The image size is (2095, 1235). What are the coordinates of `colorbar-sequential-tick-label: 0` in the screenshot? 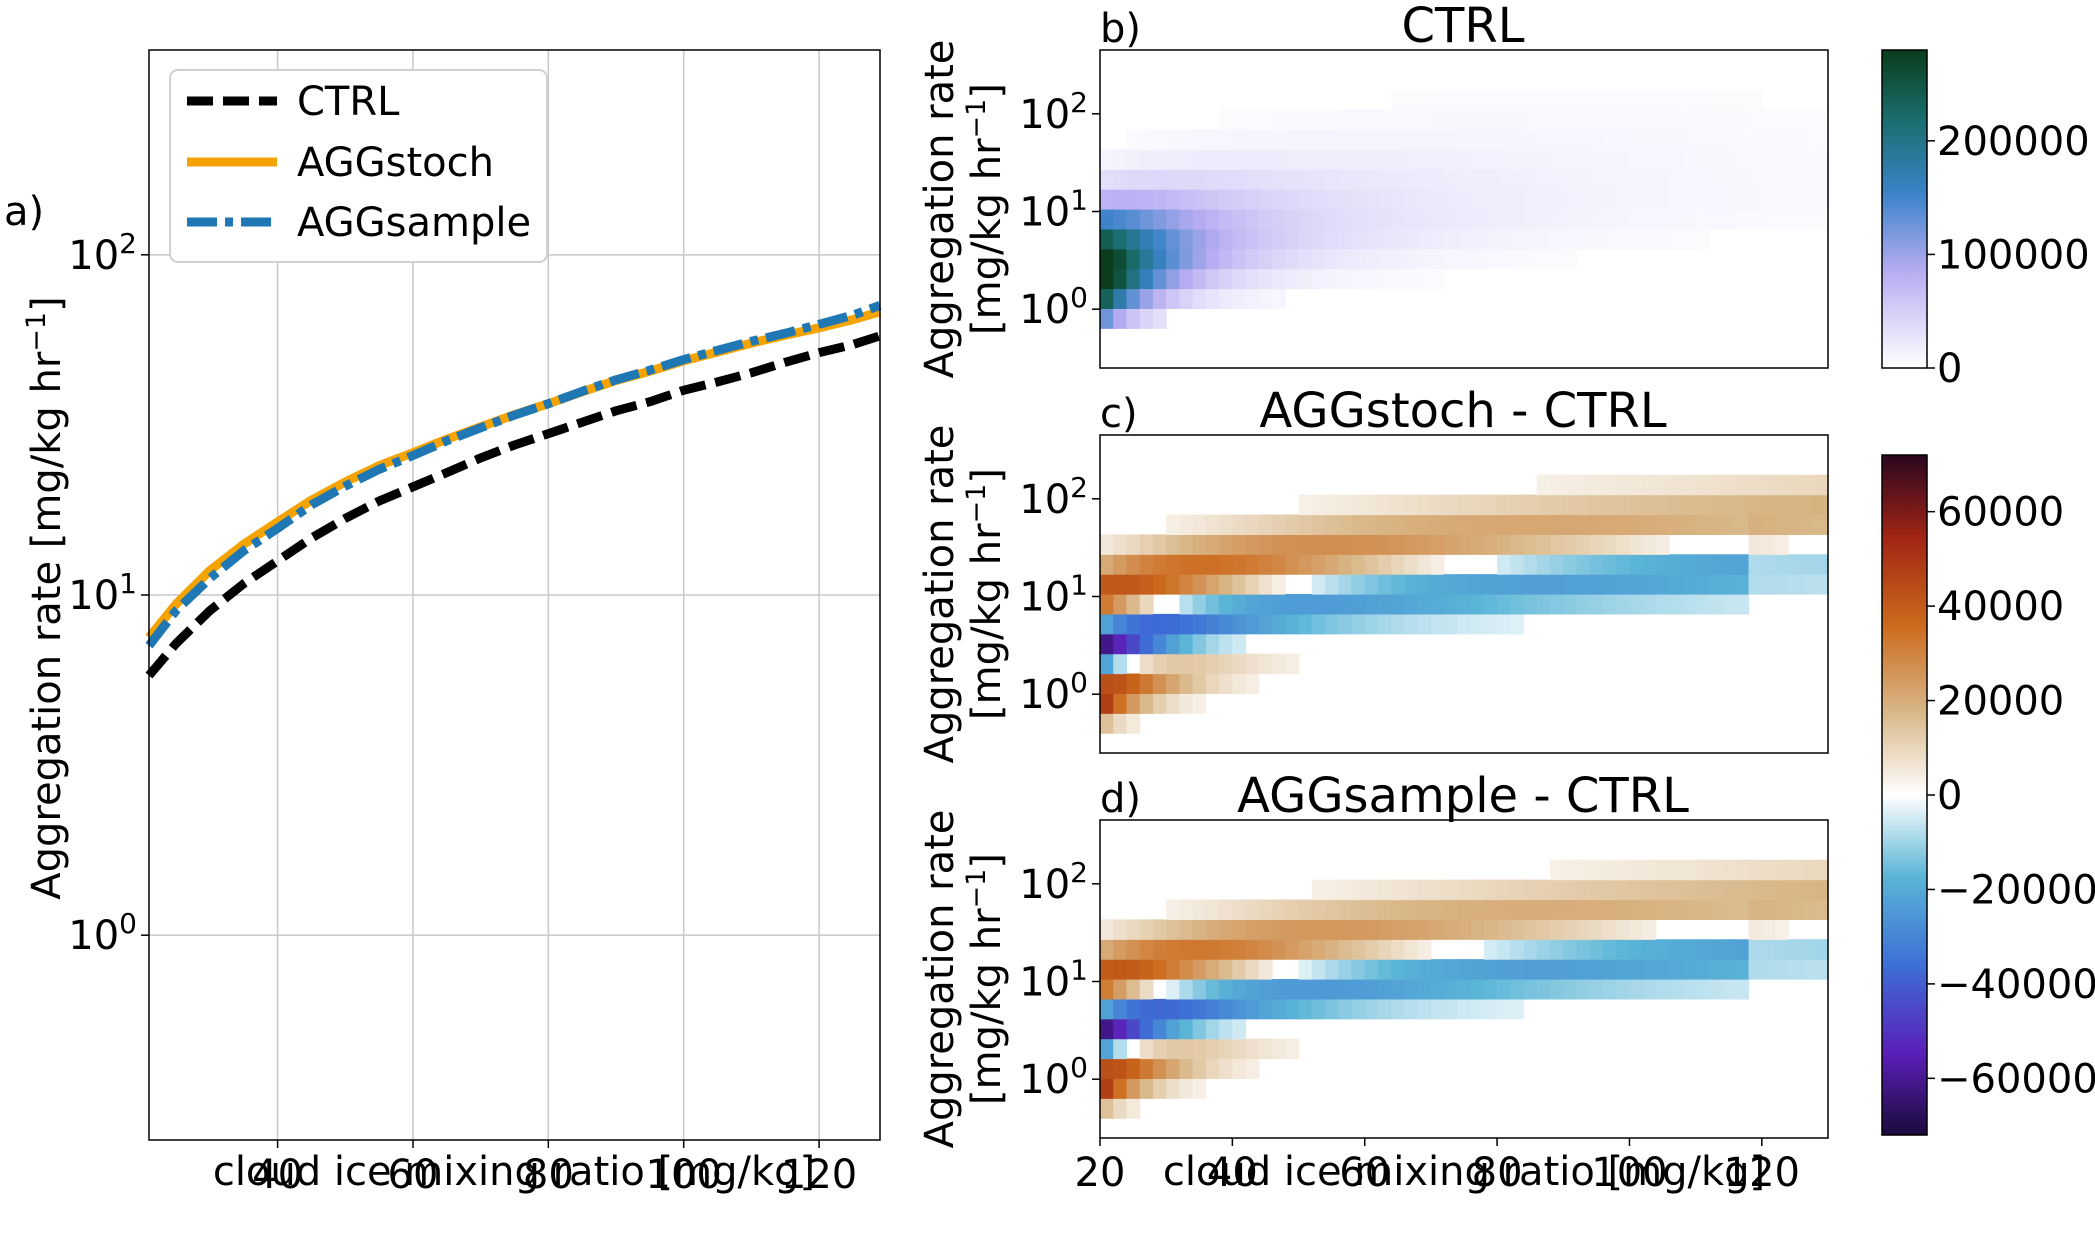 It's located at (1949, 369).